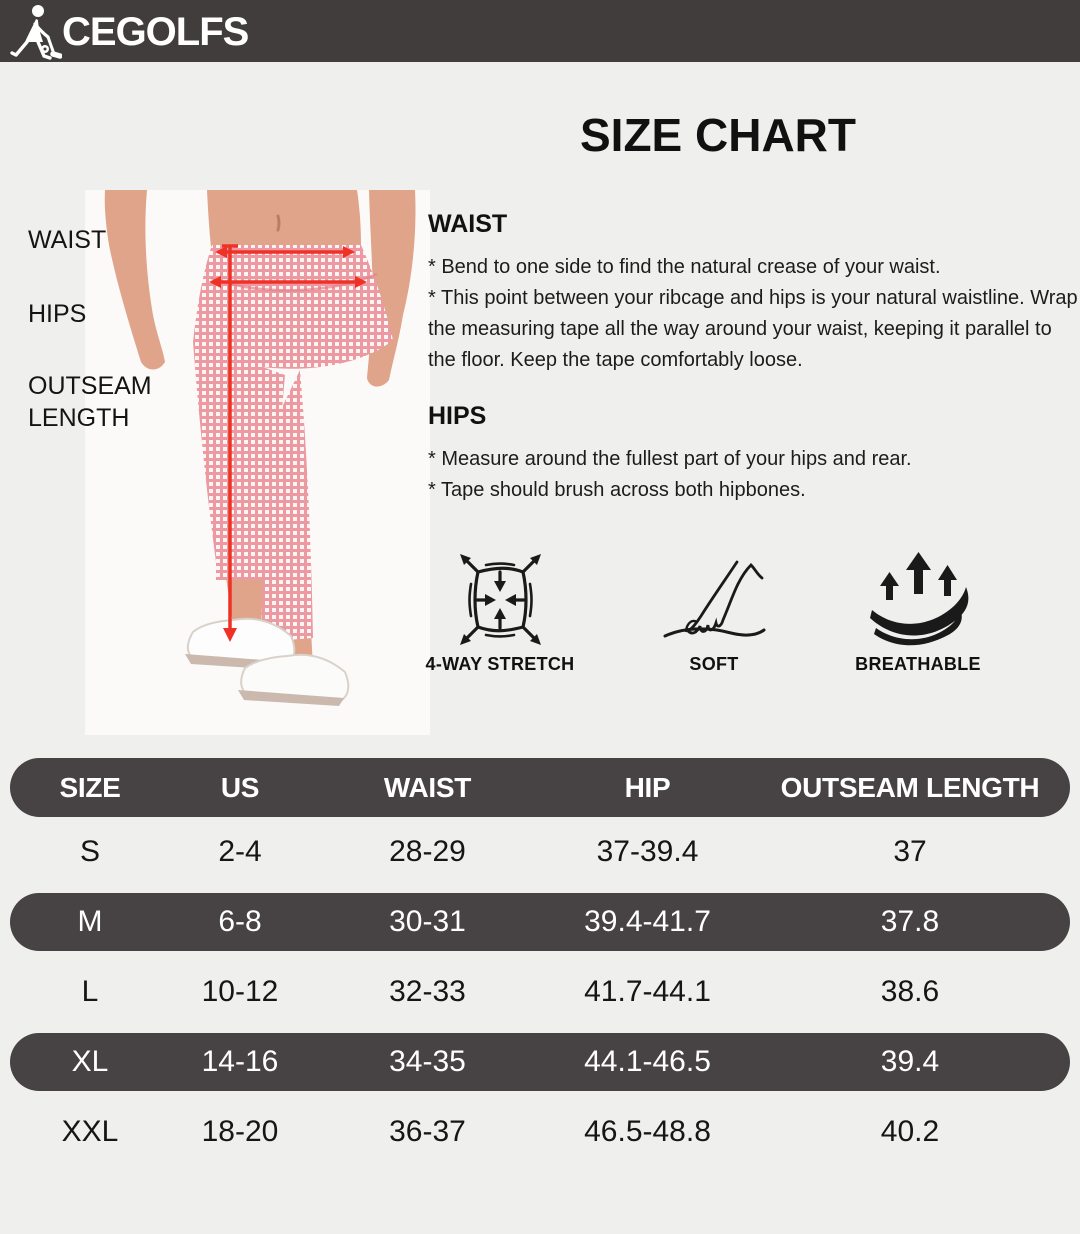 This screenshot has height=1234, width=1080. What do you see at coordinates (240, 851) in the screenshot?
I see `cell-us: 2-4` at bounding box center [240, 851].